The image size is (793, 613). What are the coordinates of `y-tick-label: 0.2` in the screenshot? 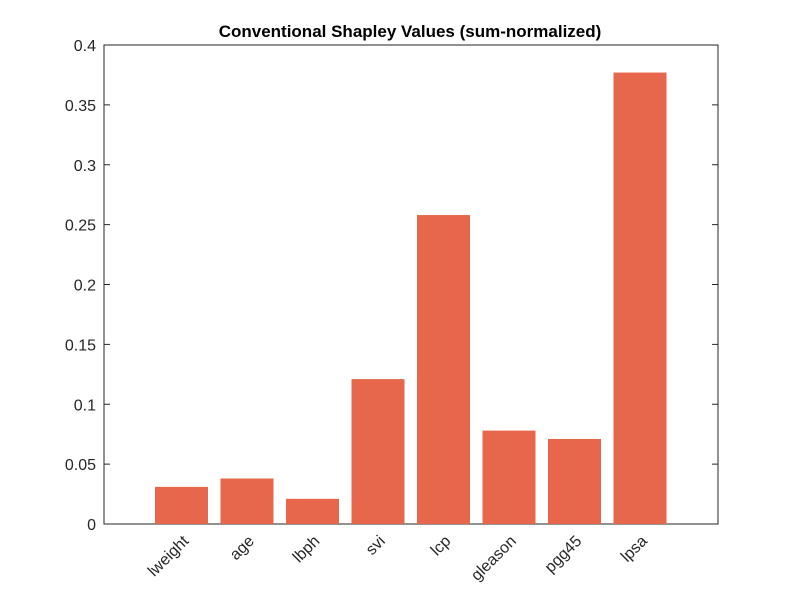 It's located at (85, 286).